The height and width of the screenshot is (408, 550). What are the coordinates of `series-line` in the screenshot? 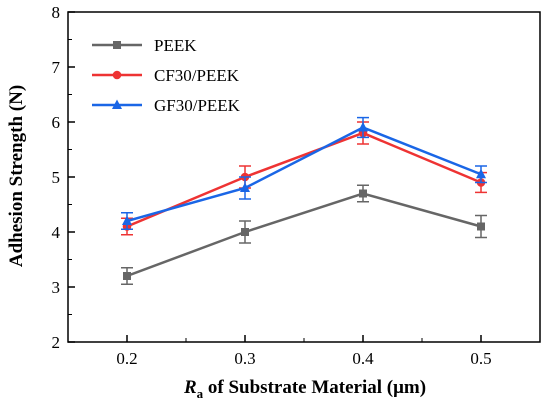 It's located at (304, 235).